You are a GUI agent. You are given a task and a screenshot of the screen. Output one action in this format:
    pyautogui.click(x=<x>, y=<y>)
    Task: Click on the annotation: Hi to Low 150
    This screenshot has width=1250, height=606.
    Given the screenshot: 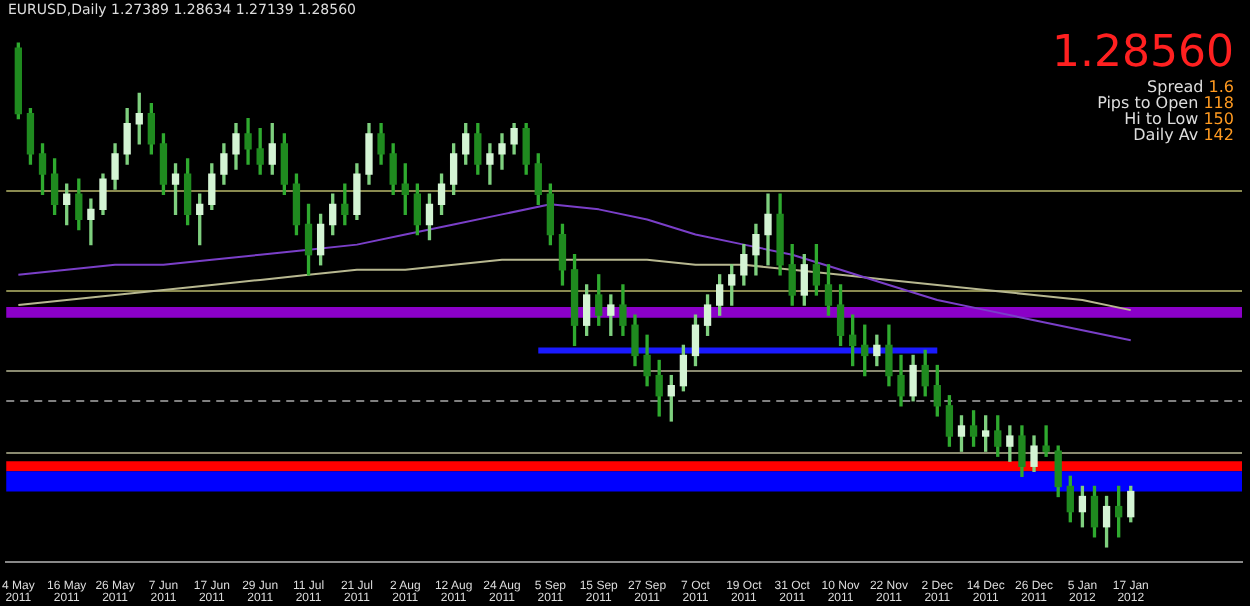 What is the action you would take?
    pyautogui.click(x=1179, y=119)
    